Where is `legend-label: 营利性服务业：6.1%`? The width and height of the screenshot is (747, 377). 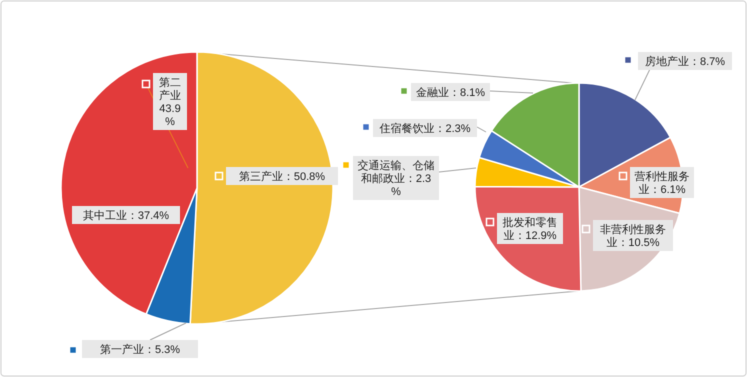 legend-label: 营利性服务业：6.1% is located at coordinates (662, 183).